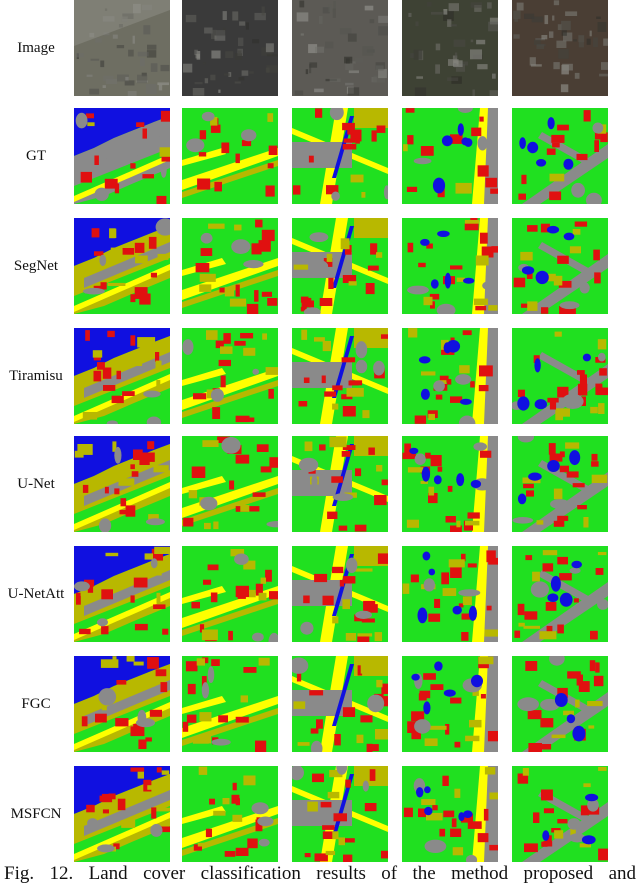  What do you see at coordinates (36, 266) in the screenshot?
I see `row-label: SegNet` at bounding box center [36, 266].